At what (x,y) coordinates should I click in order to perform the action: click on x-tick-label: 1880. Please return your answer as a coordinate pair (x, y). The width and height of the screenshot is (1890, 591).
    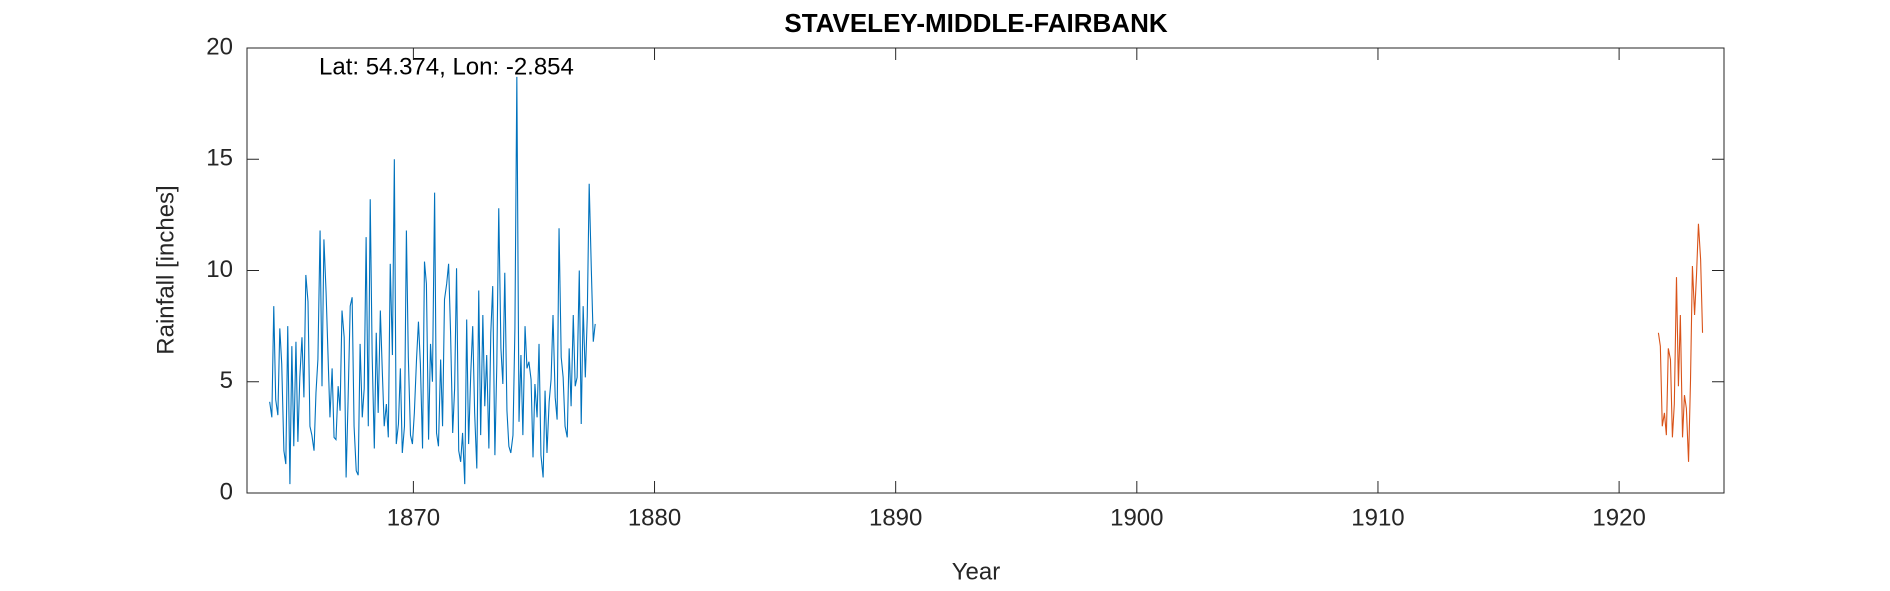
    Looking at the image, I should click on (654, 517).